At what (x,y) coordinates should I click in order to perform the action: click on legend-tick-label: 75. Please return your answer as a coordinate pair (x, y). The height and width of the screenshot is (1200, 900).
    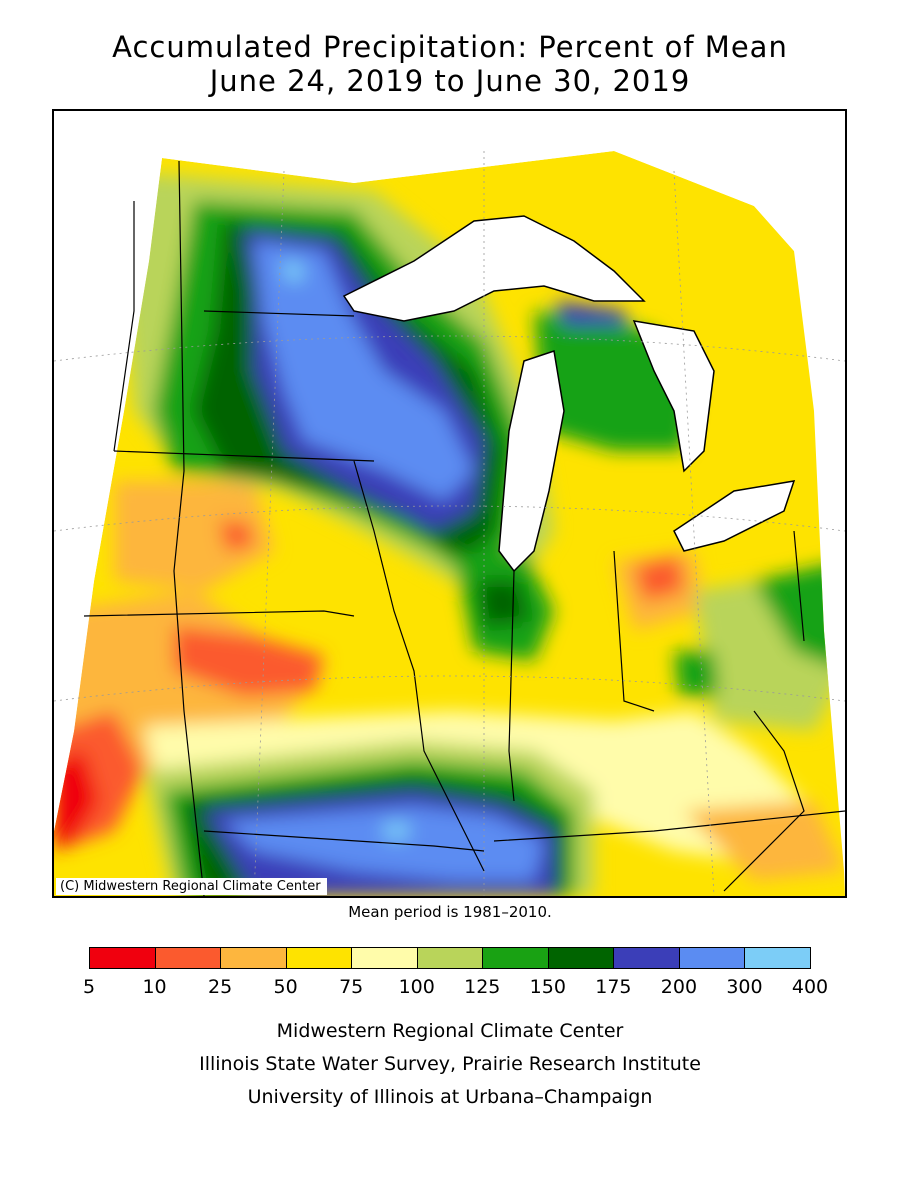
    Looking at the image, I should click on (351, 987).